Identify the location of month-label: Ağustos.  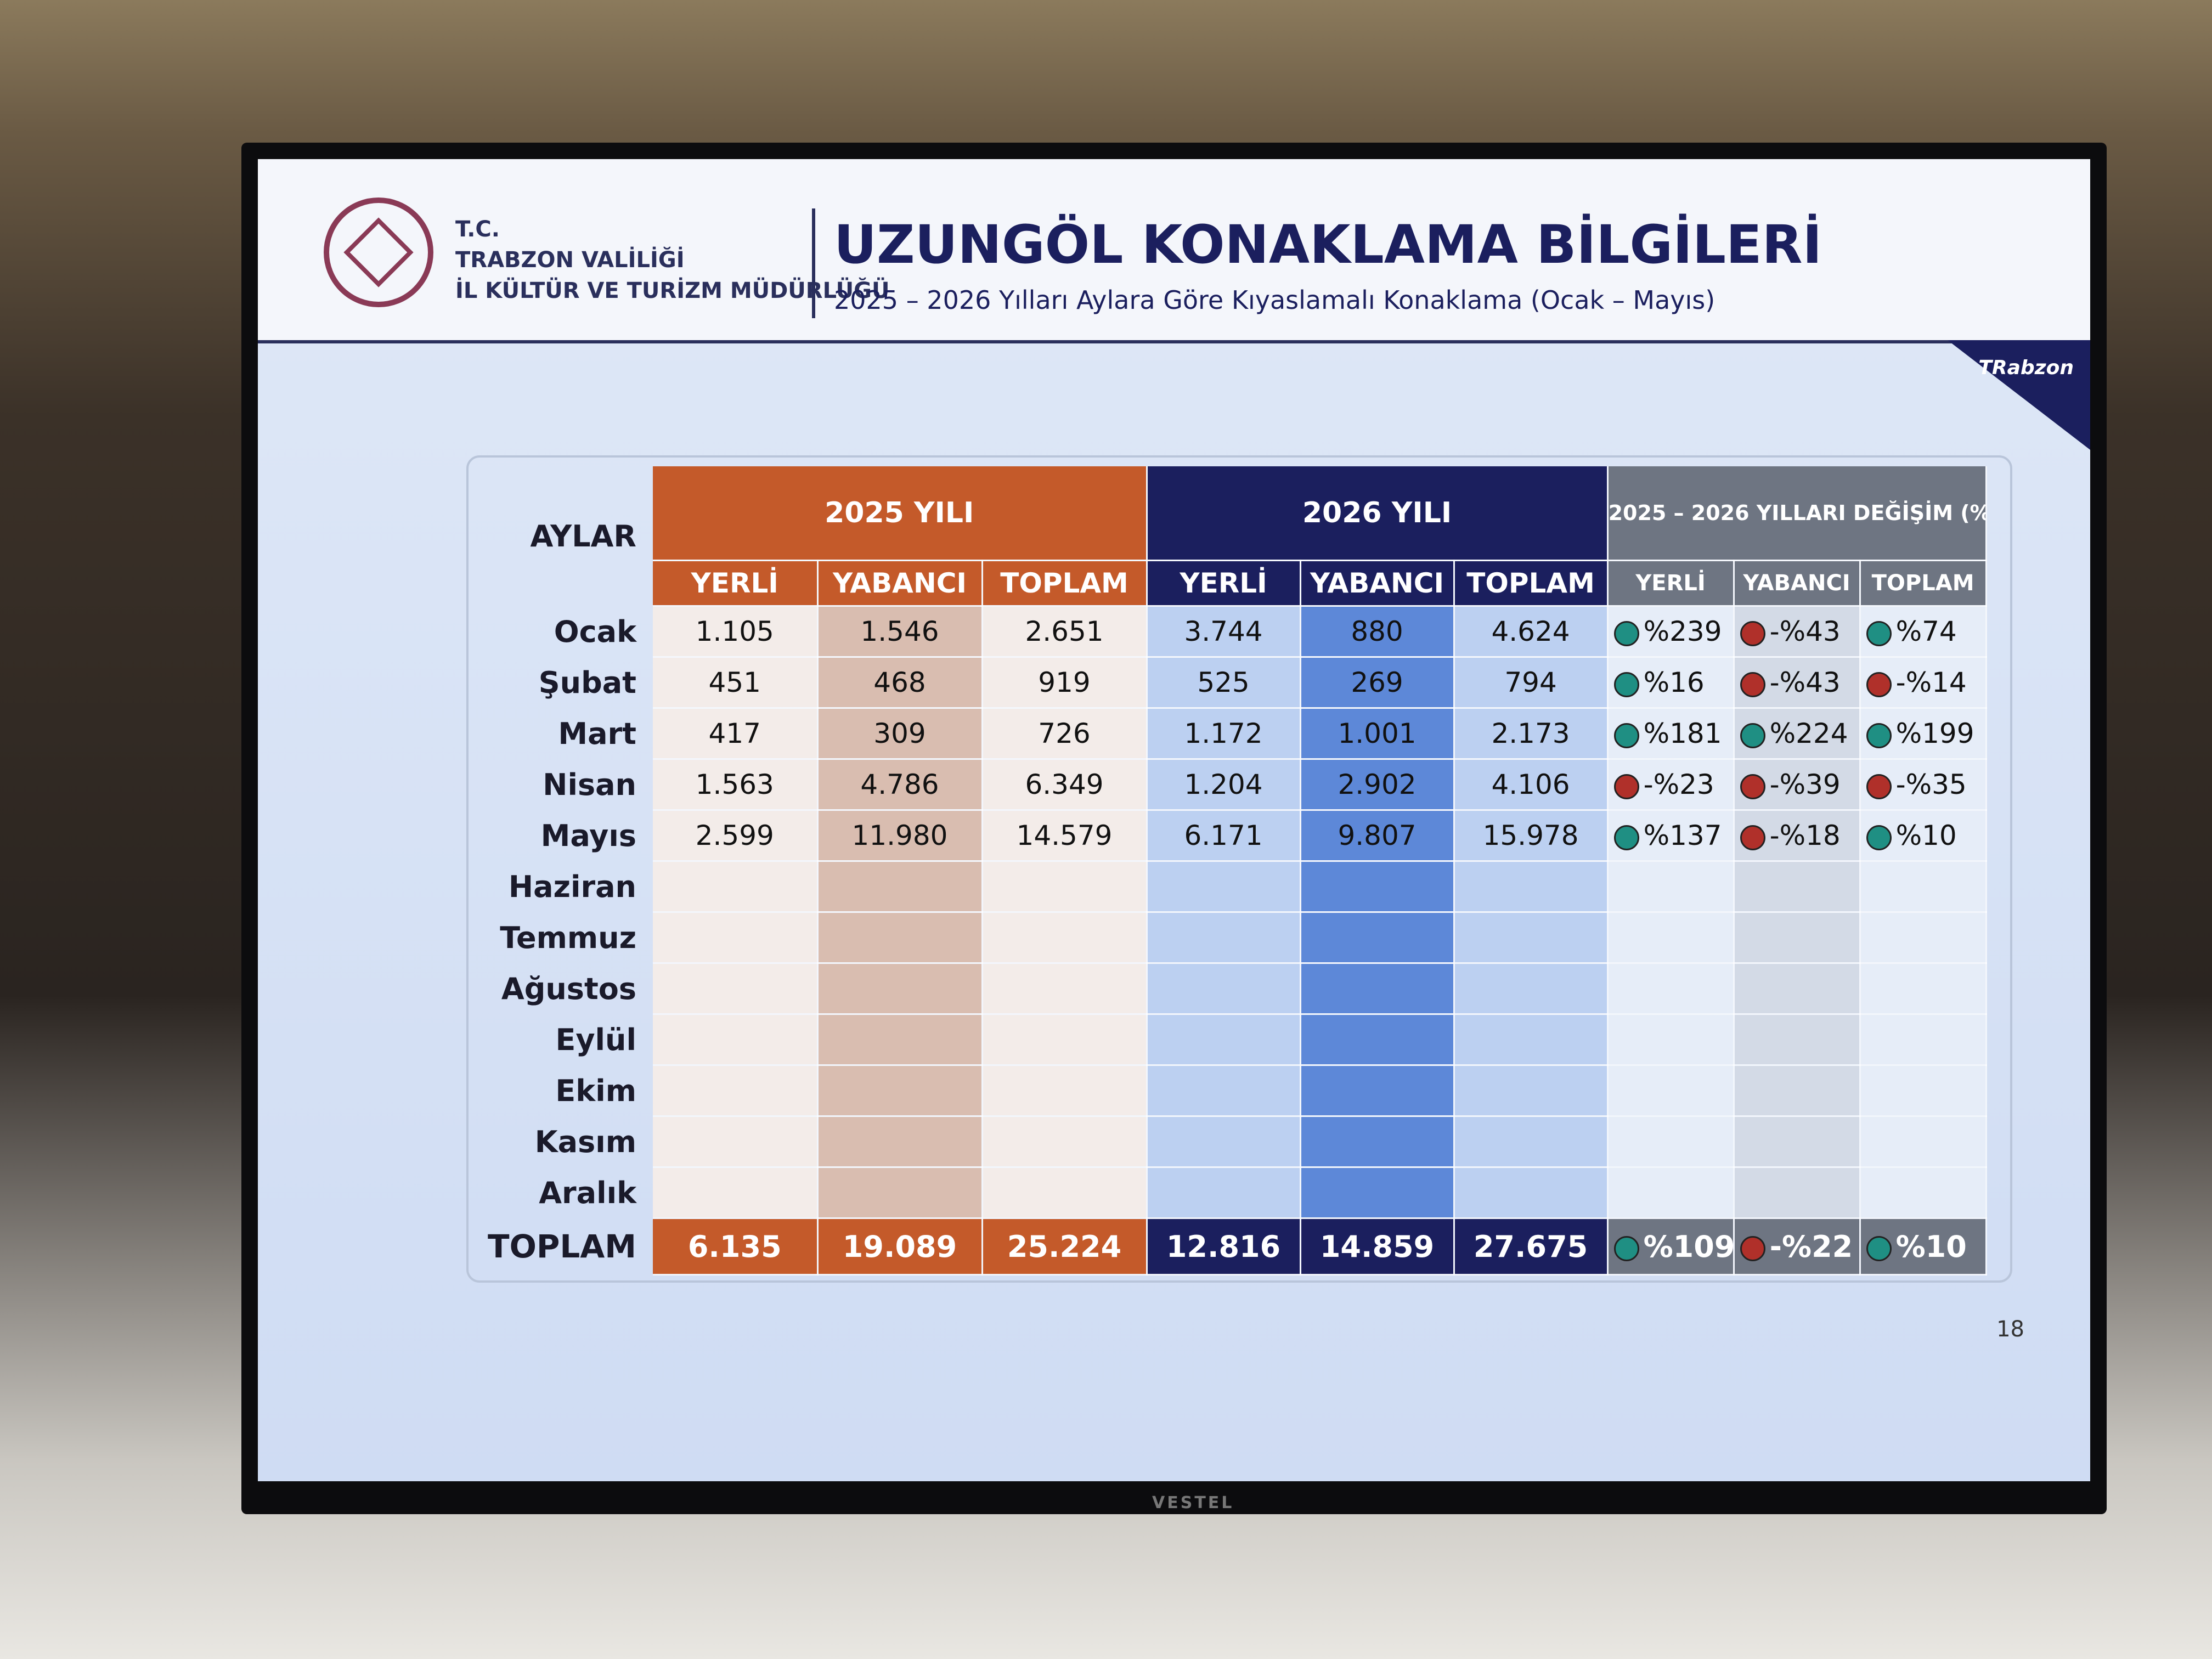
(568, 988).